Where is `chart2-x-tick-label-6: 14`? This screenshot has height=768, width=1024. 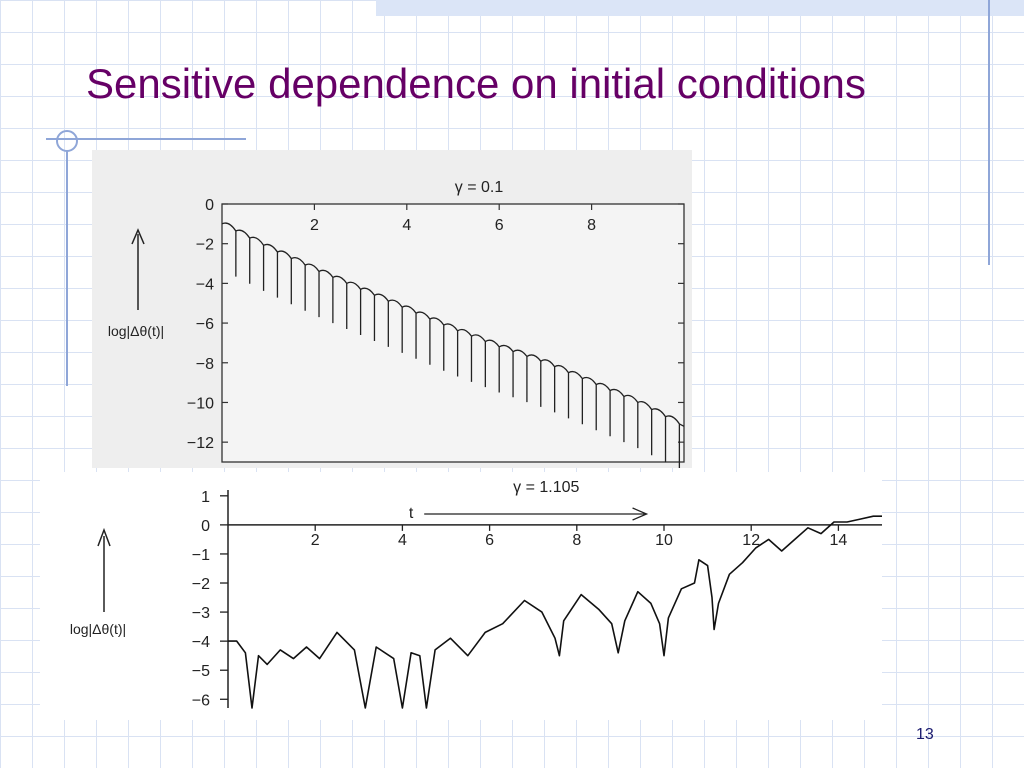
chart2-x-tick-label-6: 14 is located at coordinates (839, 540).